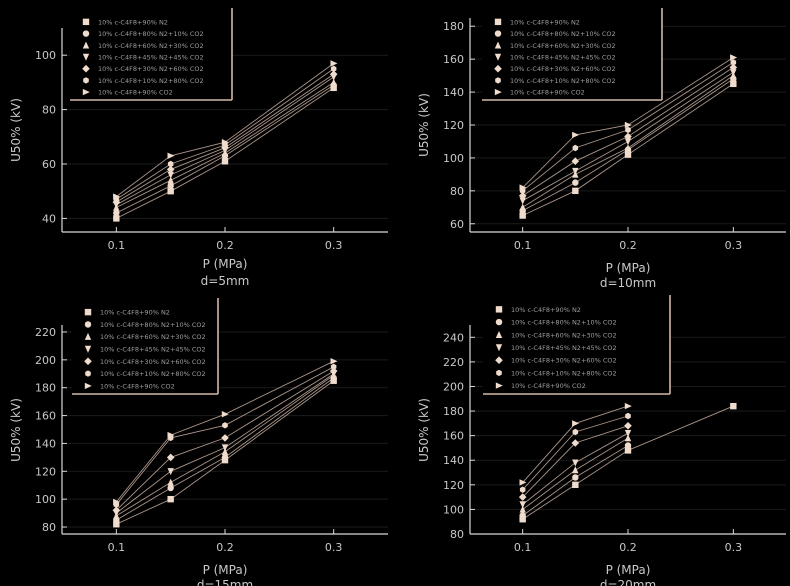 This screenshot has width=790, height=586. What do you see at coordinates (225, 547) in the screenshot?
I see `x-tick-label: 0.2` at bounding box center [225, 547].